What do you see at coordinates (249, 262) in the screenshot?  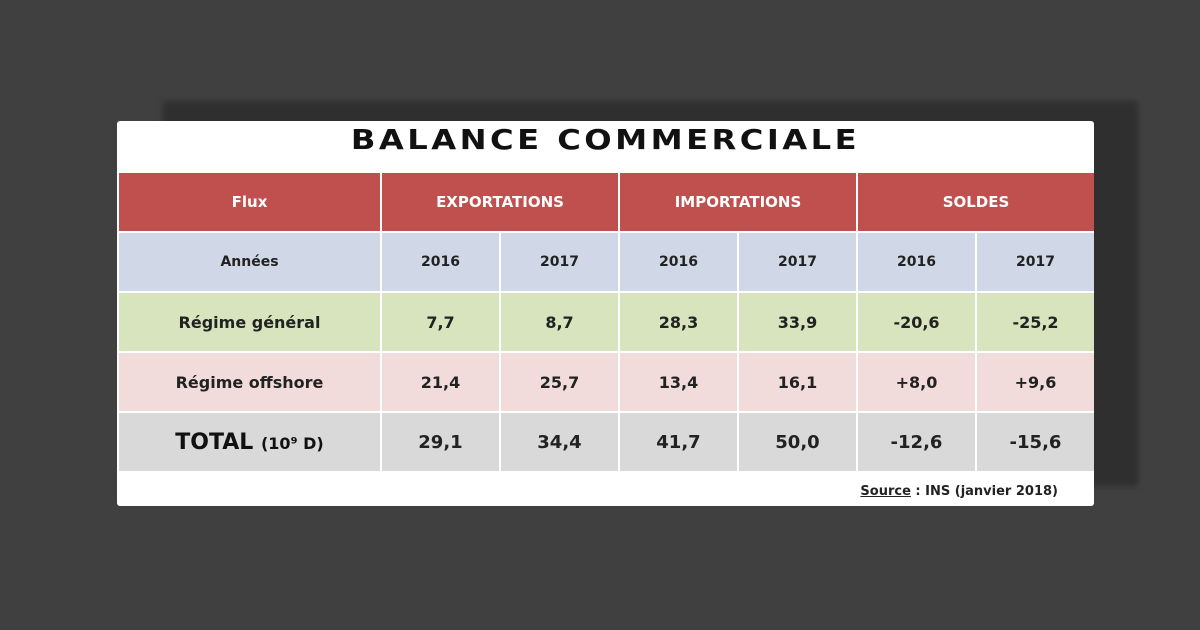 I see `years-label: Années` at bounding box center [249, 262].